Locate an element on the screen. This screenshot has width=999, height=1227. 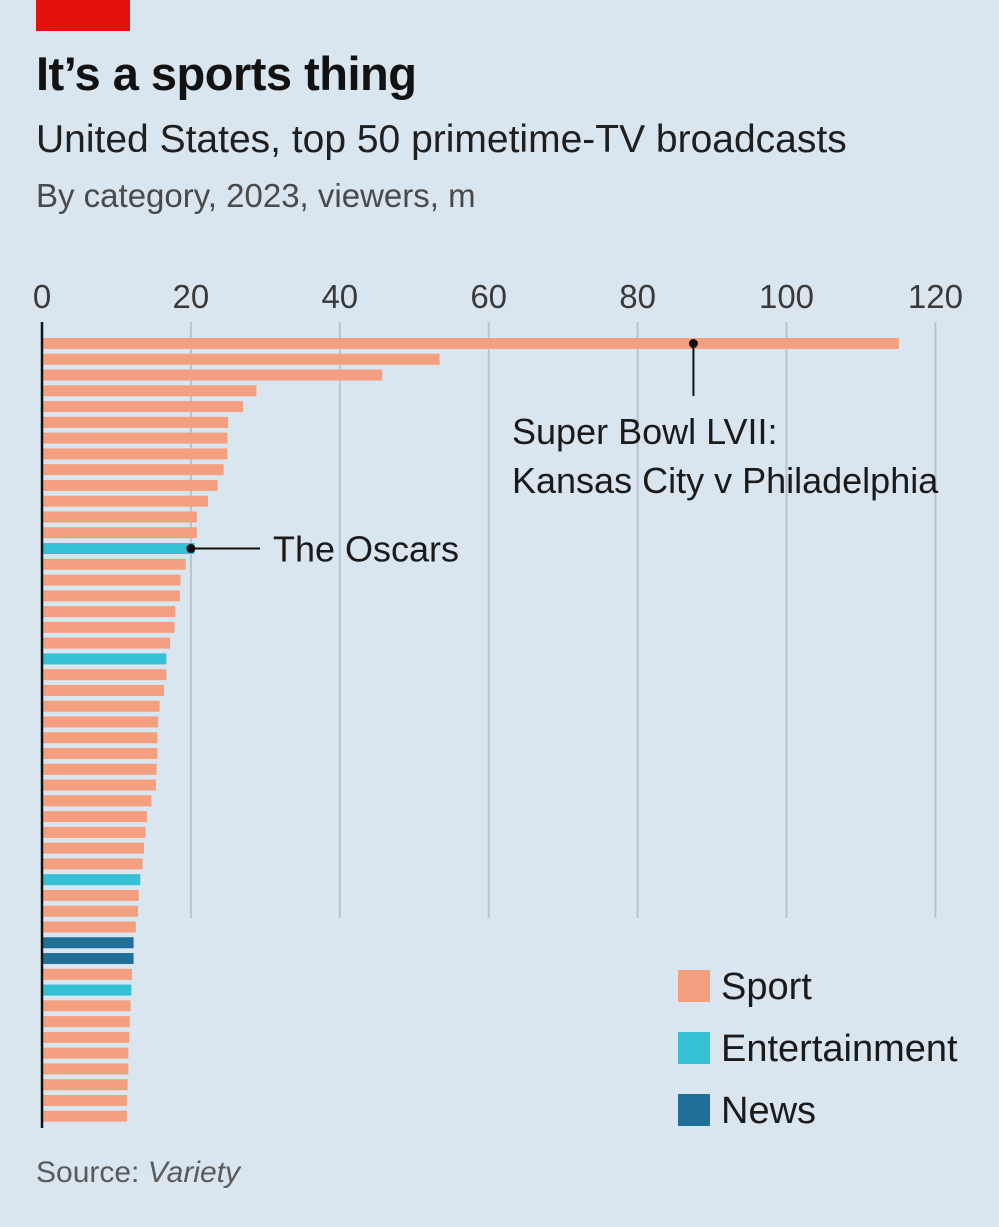
bar-46-sport is located at coordinates (85, 1053).